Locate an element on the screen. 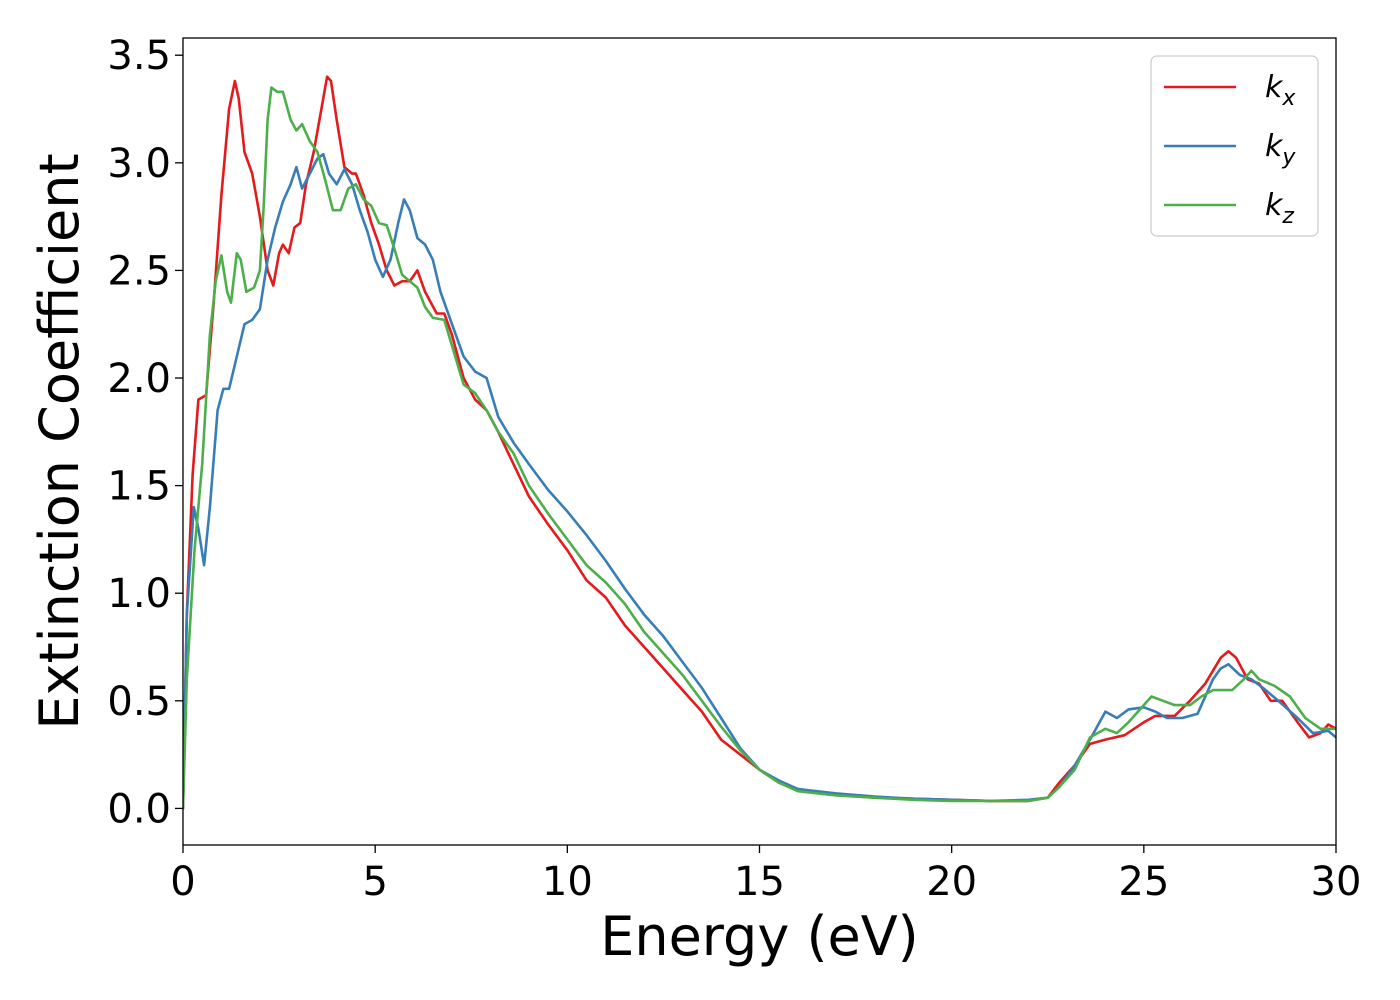 The height and width of the screenshot is (1000, 1400). x-axis-label: Energy (eV) is located at coordinates (759, 936).